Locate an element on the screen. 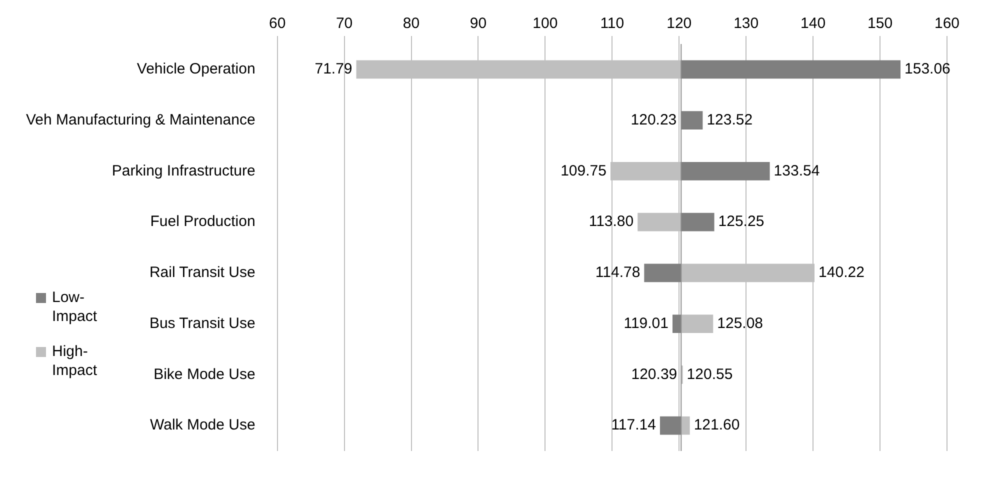  x-tick-label: 140 is located at coordinates (813, 23).